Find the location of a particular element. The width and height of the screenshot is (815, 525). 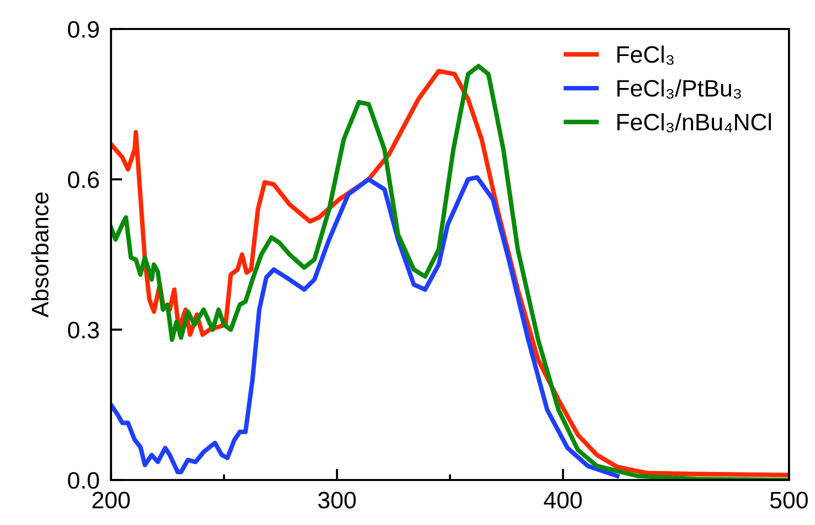

legend-label: FeCl₃/nBu₄NCl is located at coordinates (694, 122).